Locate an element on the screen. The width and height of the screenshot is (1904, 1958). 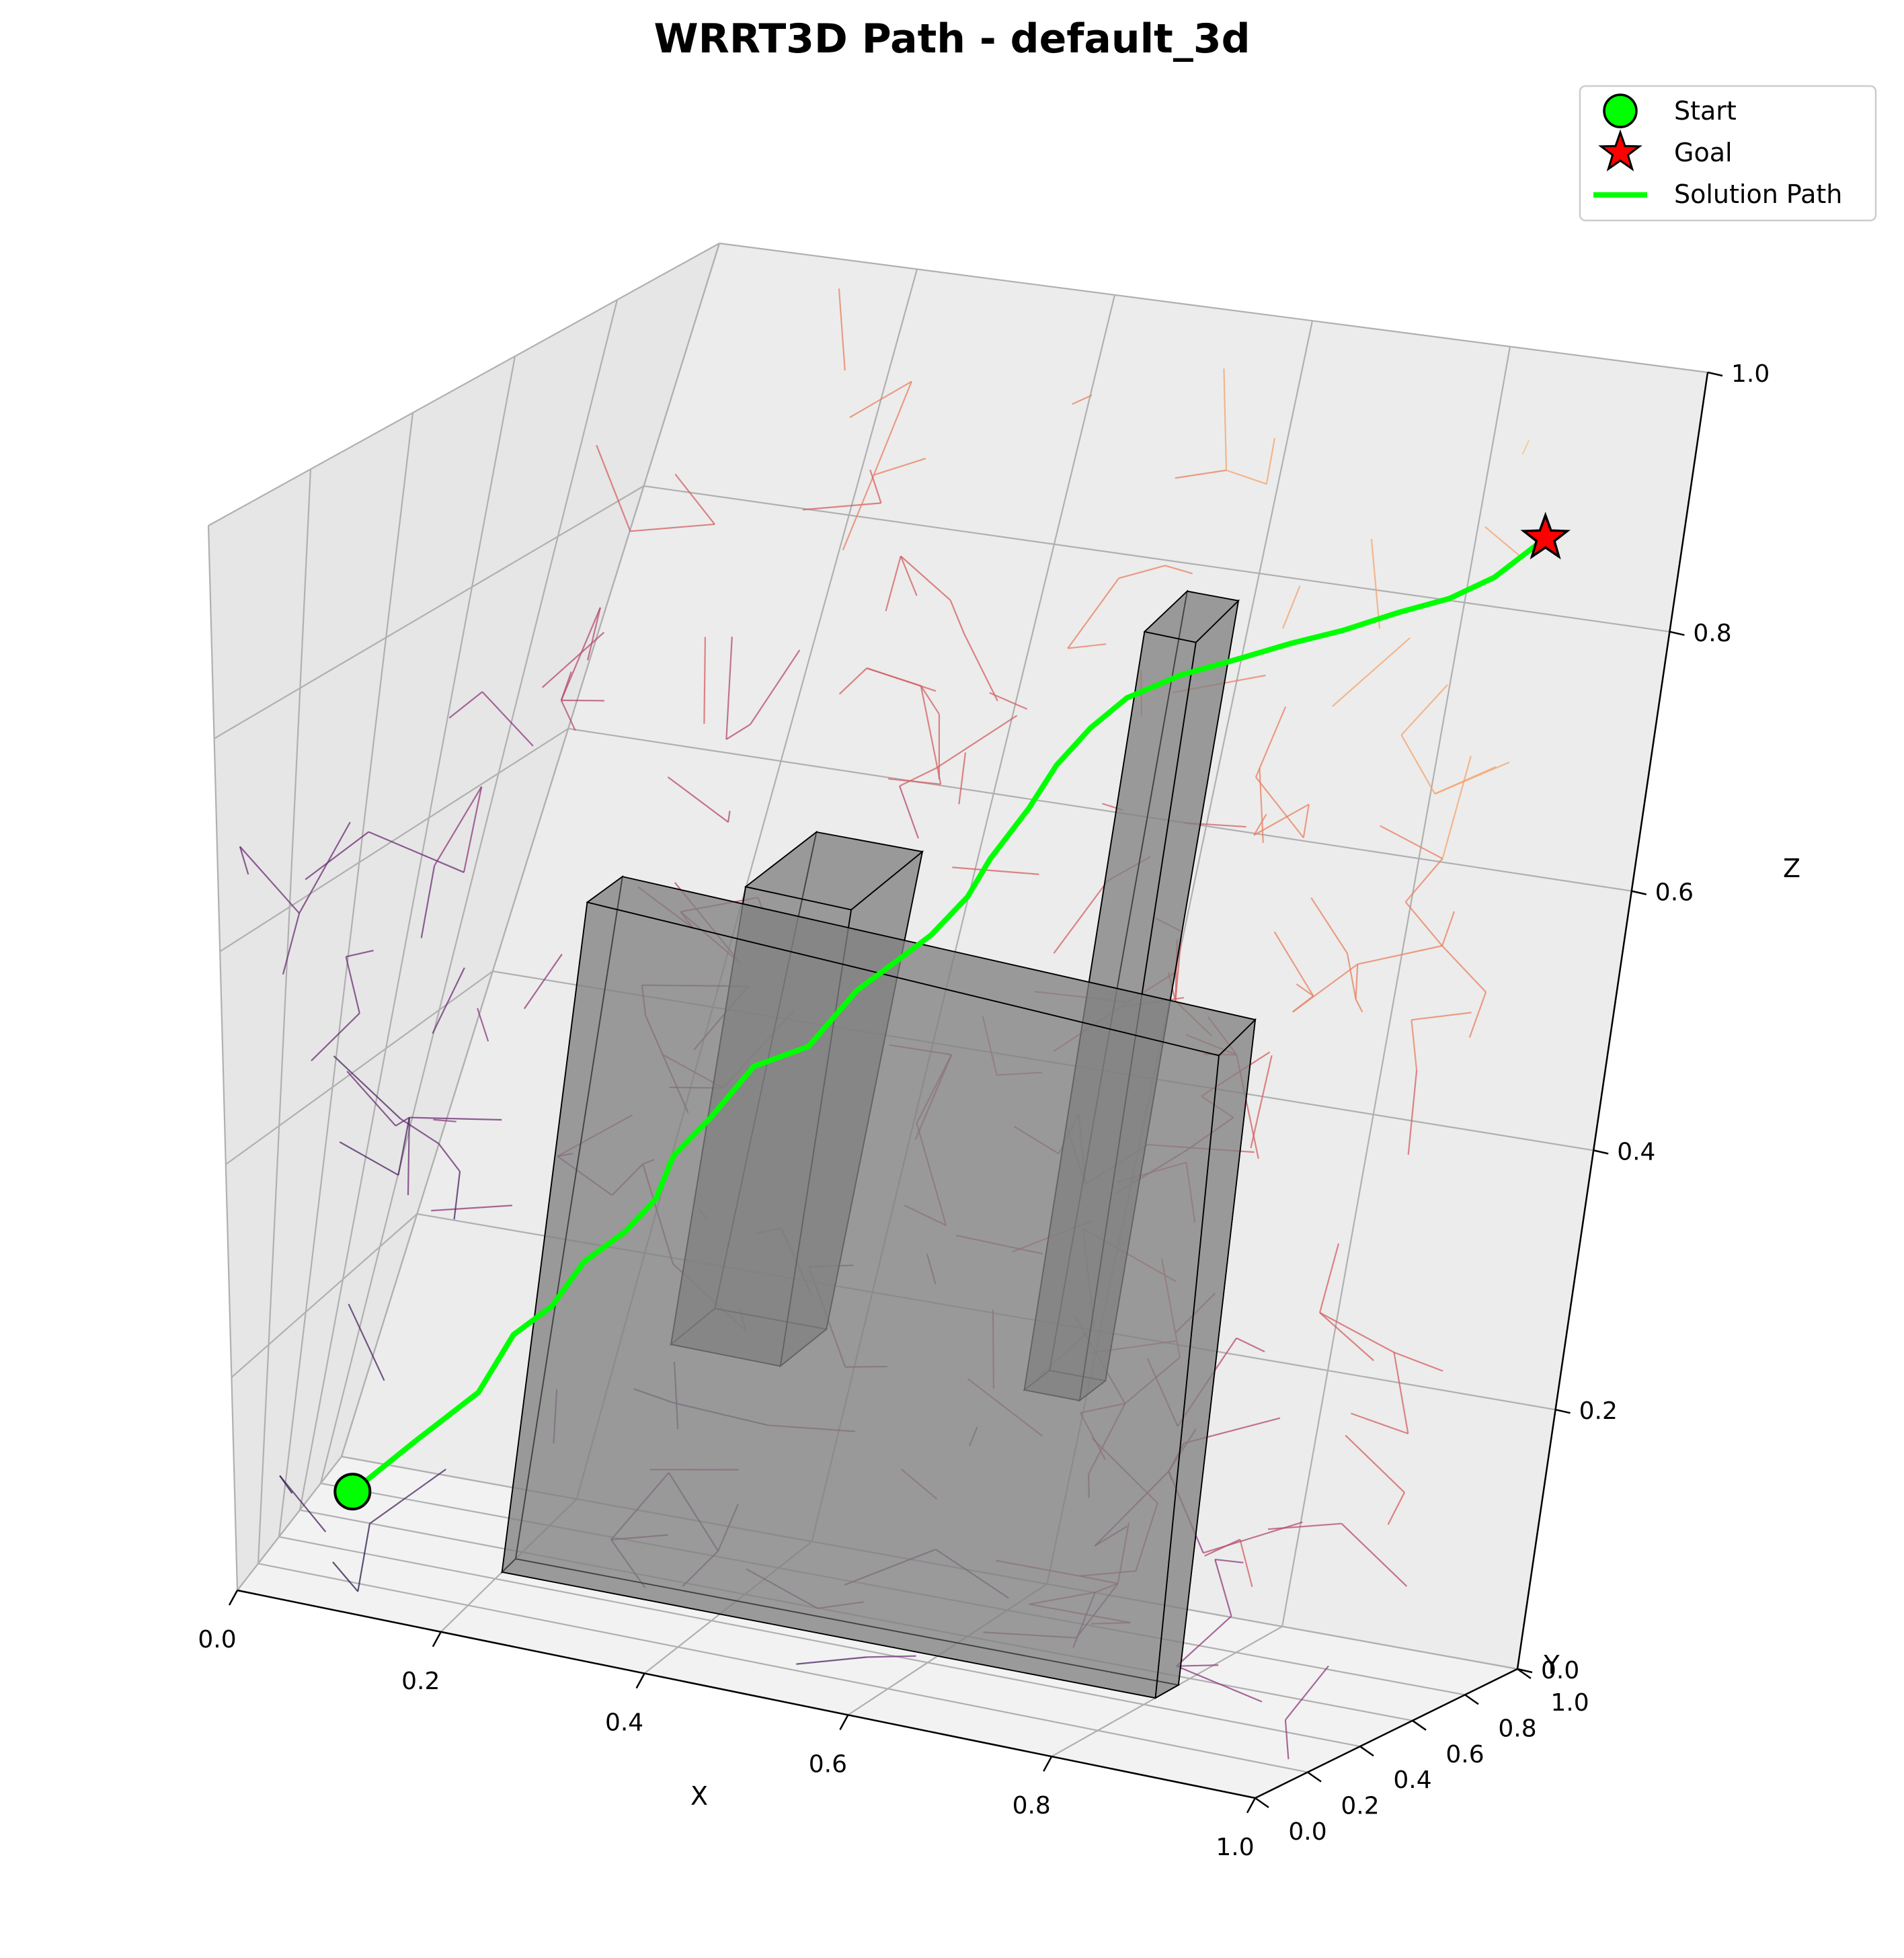
legend-label-solution-path: Solution Path is located at coordinates (1758, 194).